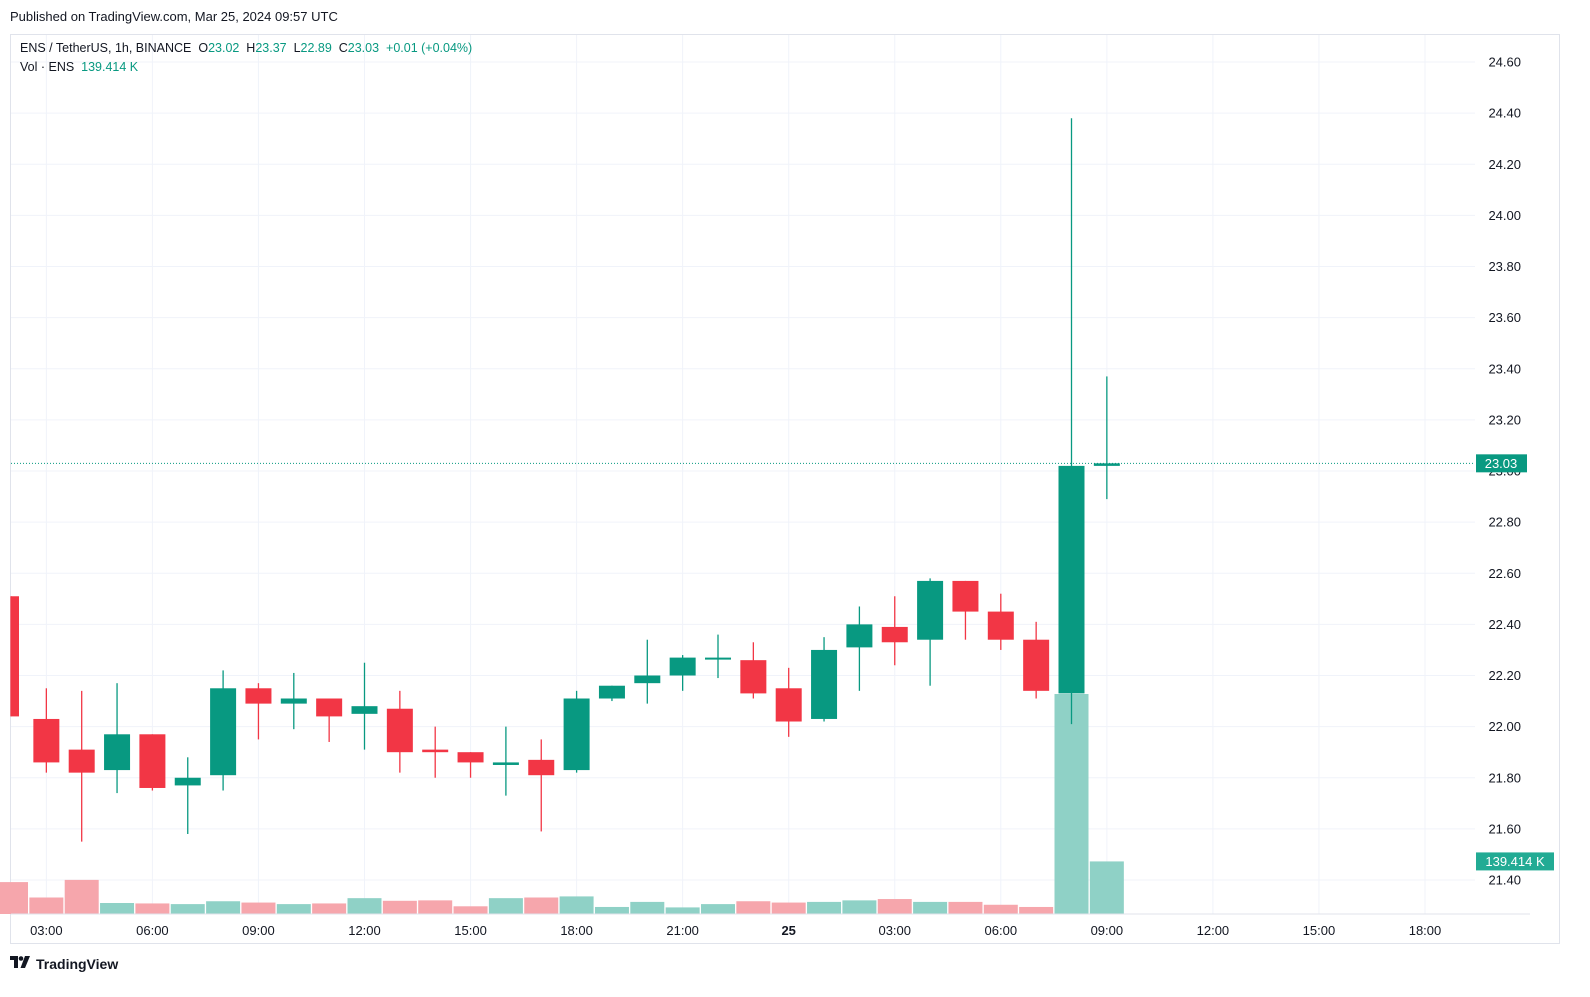 The image size is (1590, 997). I want to click on x-tick-label: 06:00, so click(1001, 930).